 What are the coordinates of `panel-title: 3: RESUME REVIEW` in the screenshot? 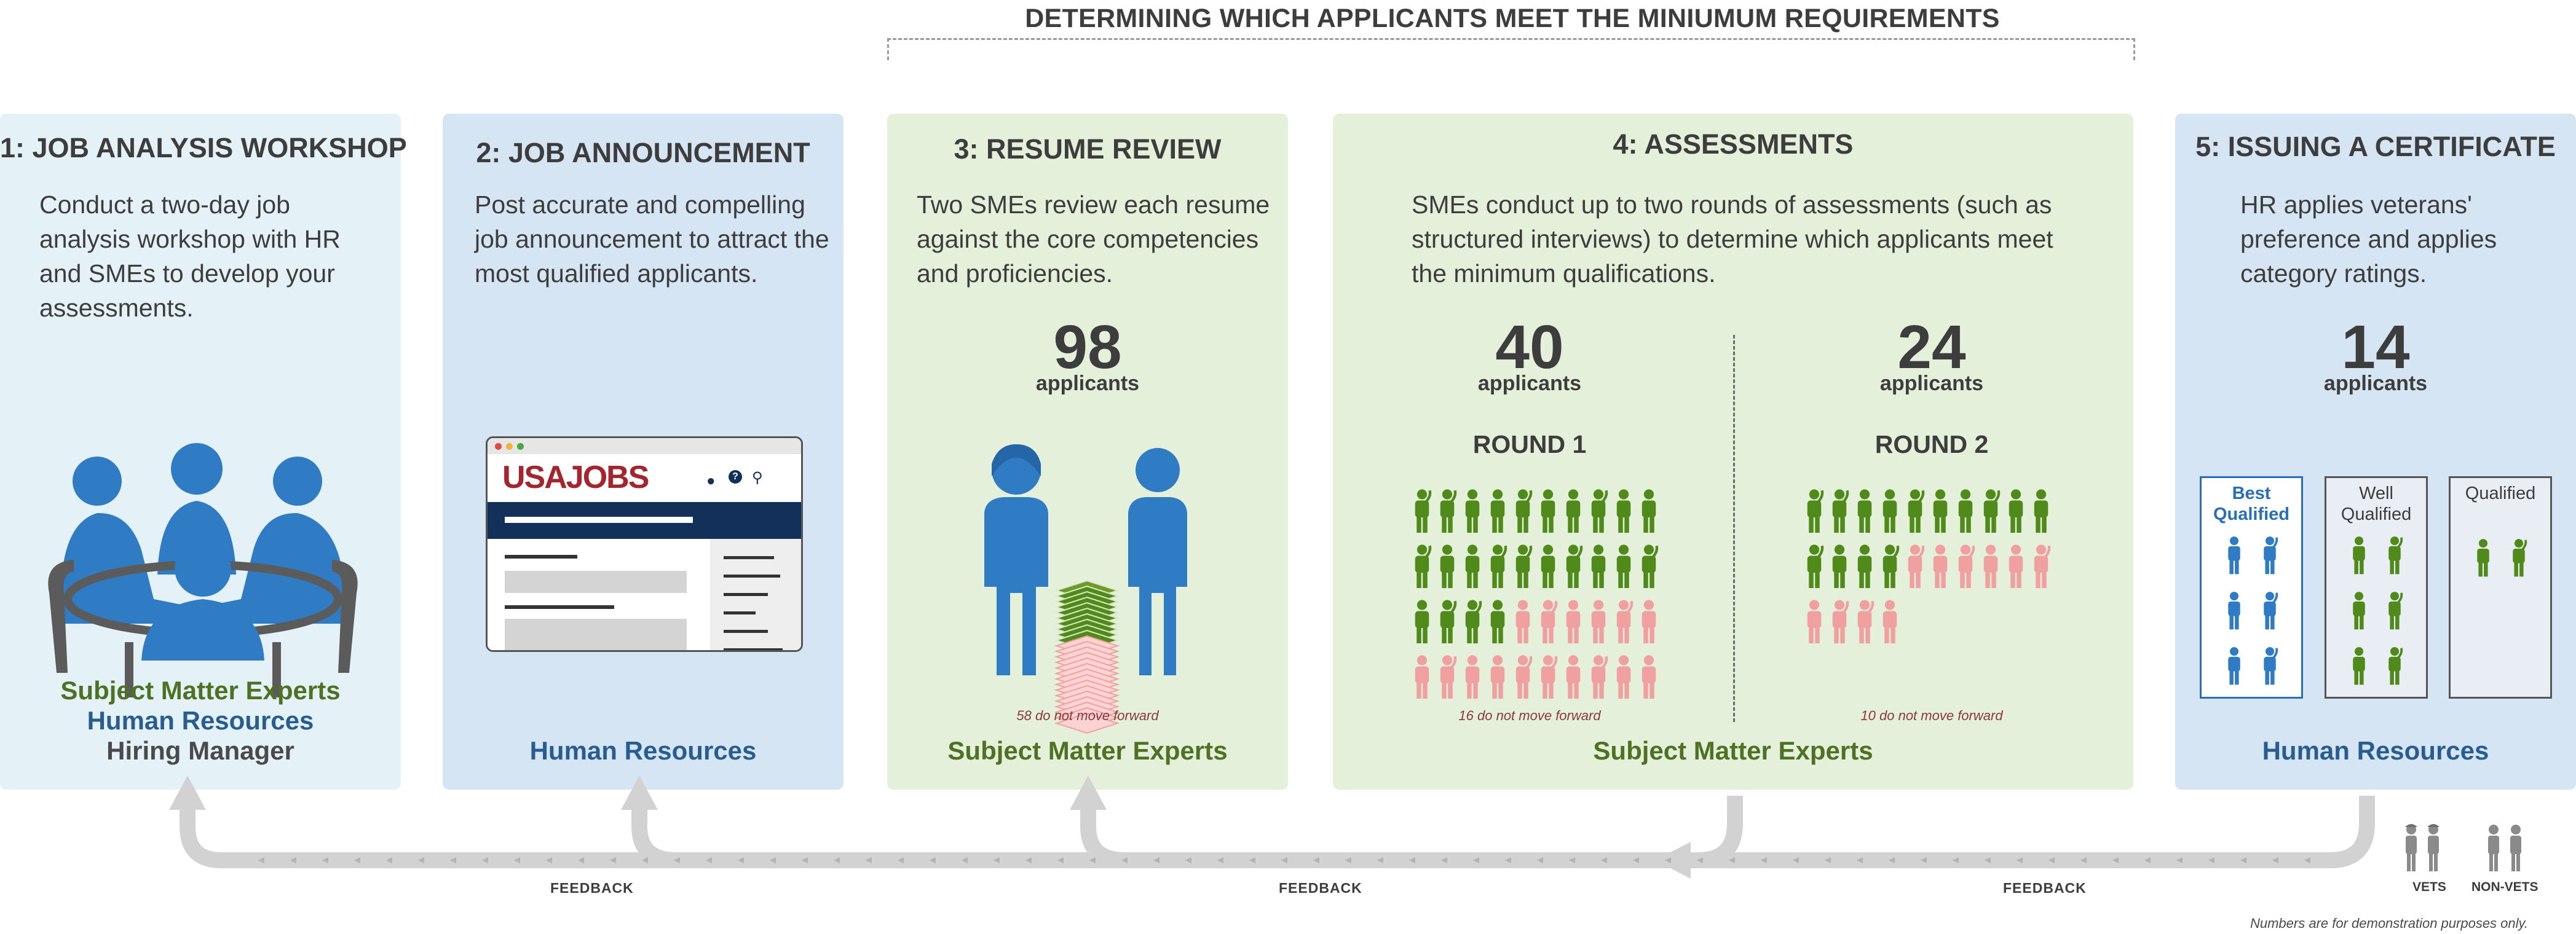 It's located at (1088, 149).